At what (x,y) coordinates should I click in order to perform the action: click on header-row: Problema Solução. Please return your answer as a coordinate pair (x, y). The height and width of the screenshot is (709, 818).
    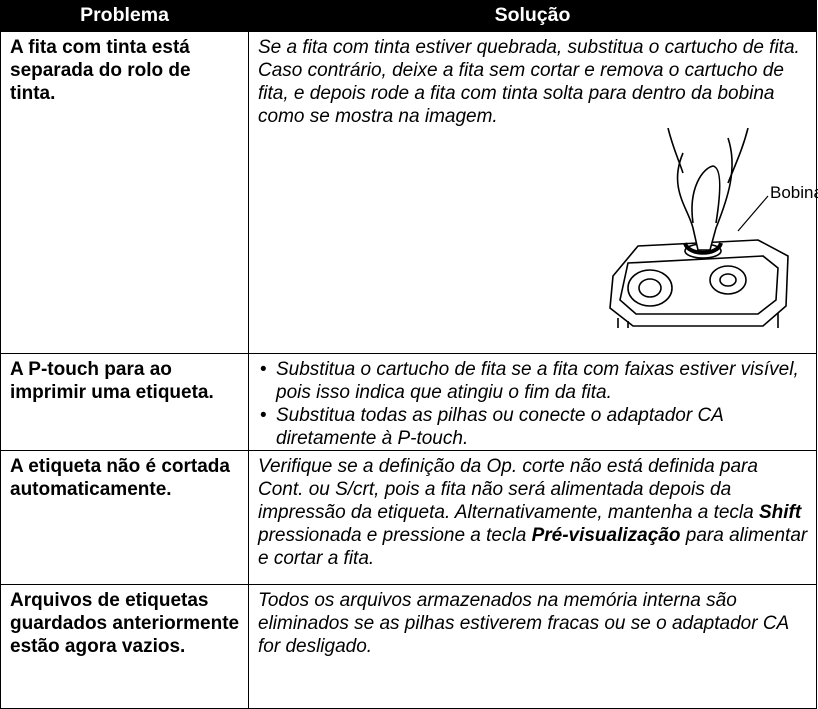
    Looking at the image, I should click on (408, 16).